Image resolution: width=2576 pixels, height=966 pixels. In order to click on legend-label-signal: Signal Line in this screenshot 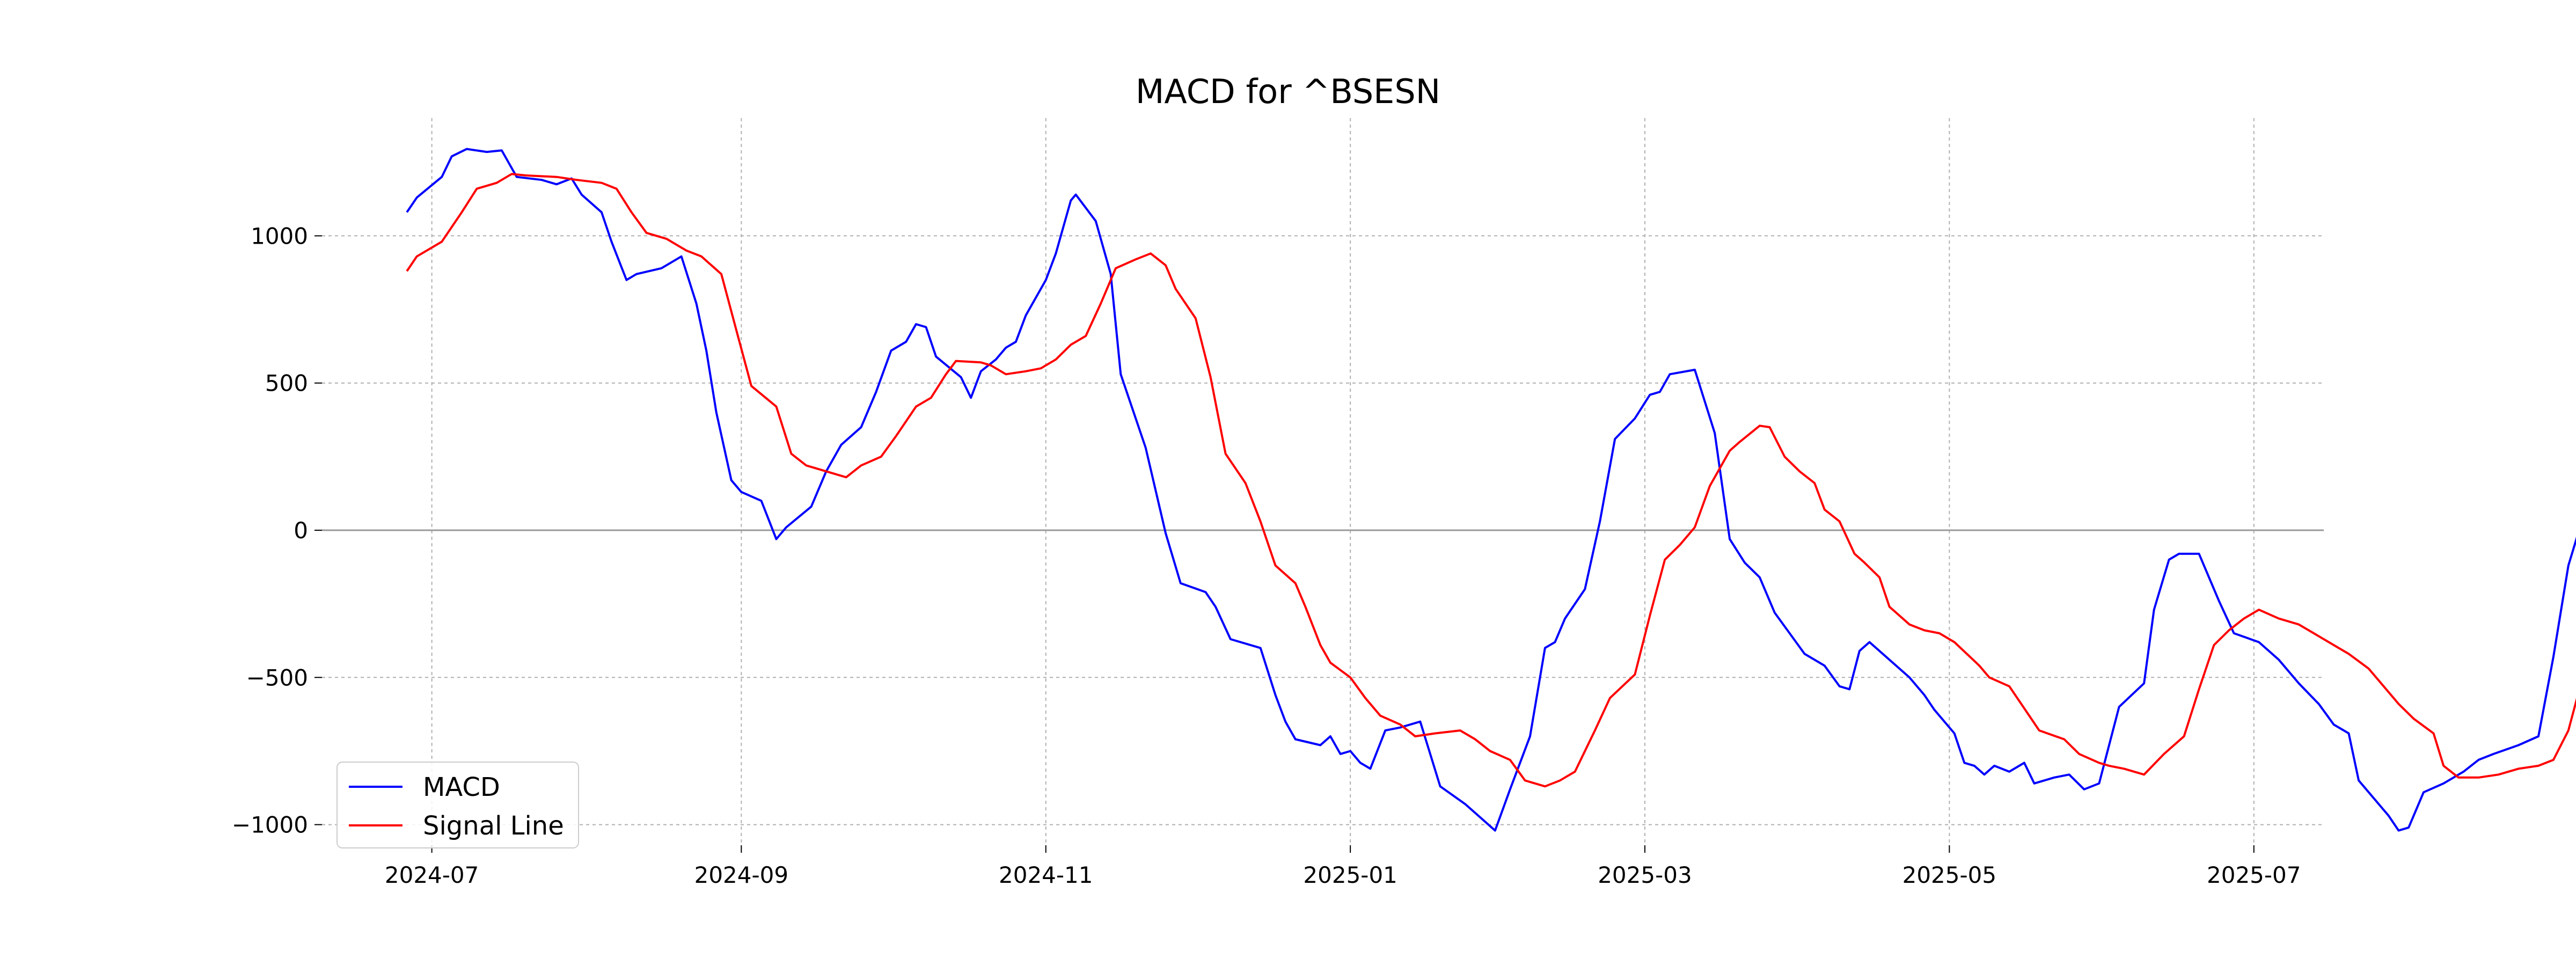, I will do `click(493, 826)`.